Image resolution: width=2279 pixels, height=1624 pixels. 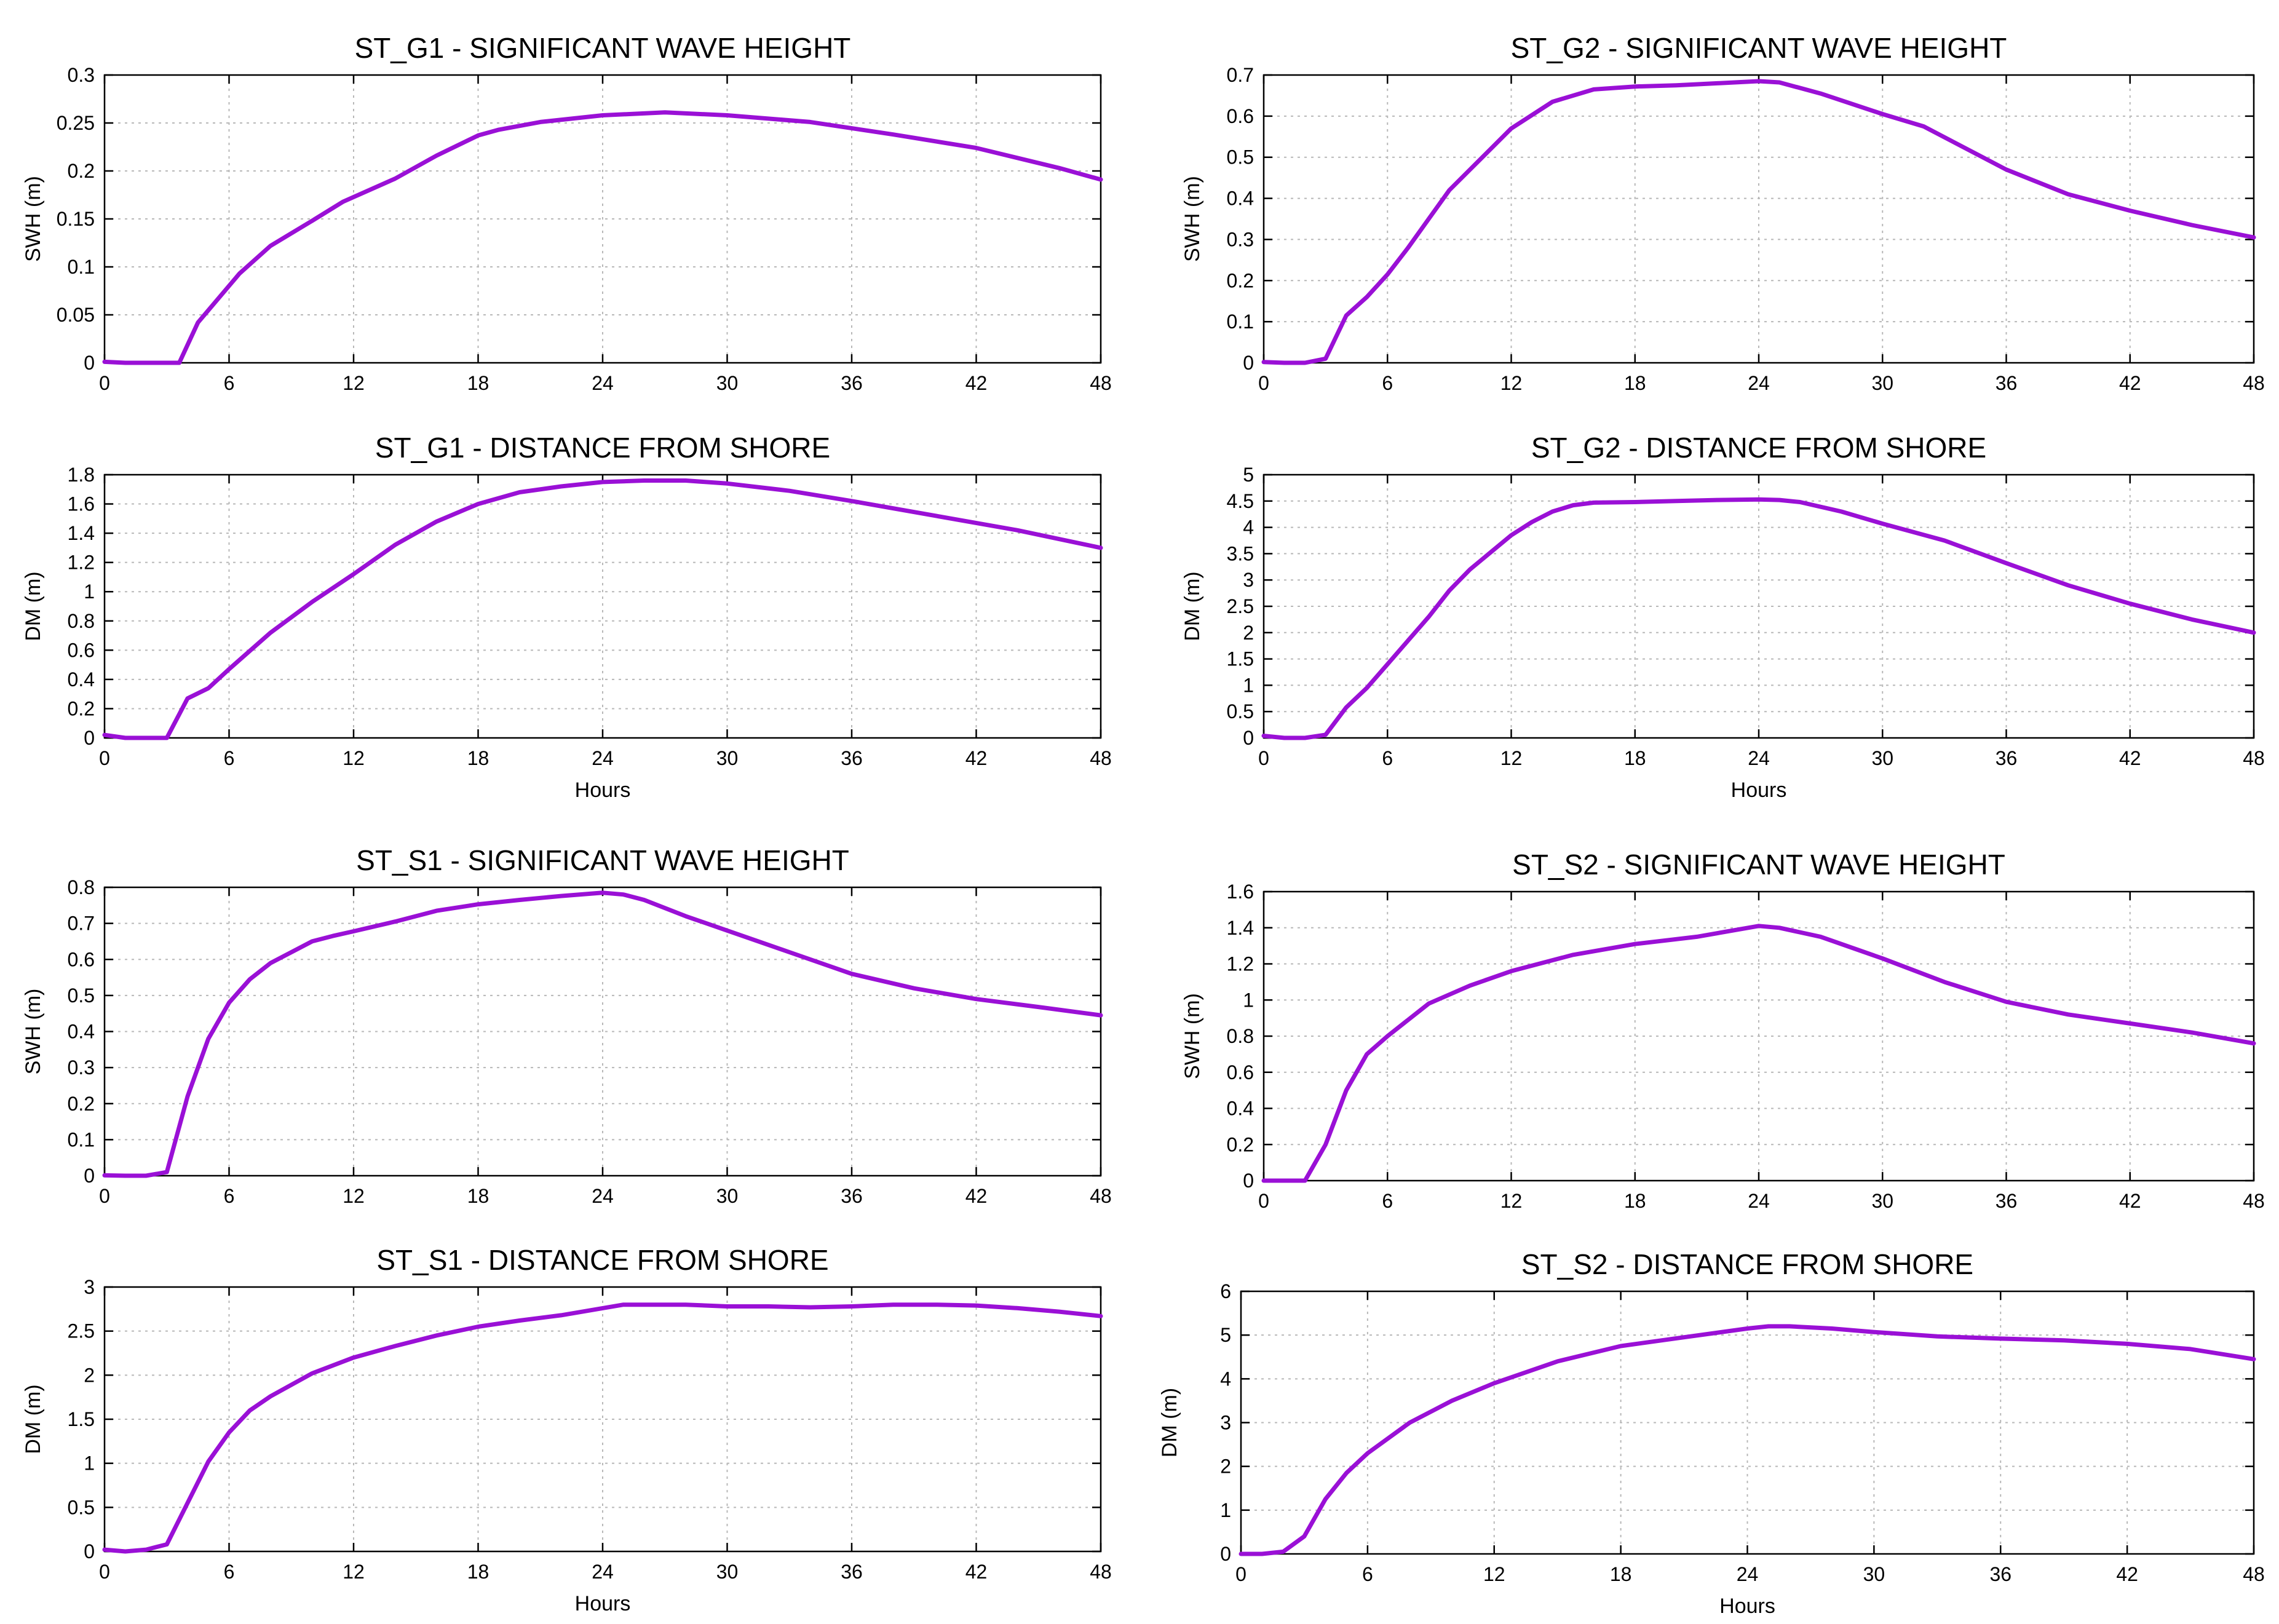 What do you see at coordinates (1240, 964) in the screenshot?
I see `y-tick-label: 1.2` at bounding box center [1240, 964].